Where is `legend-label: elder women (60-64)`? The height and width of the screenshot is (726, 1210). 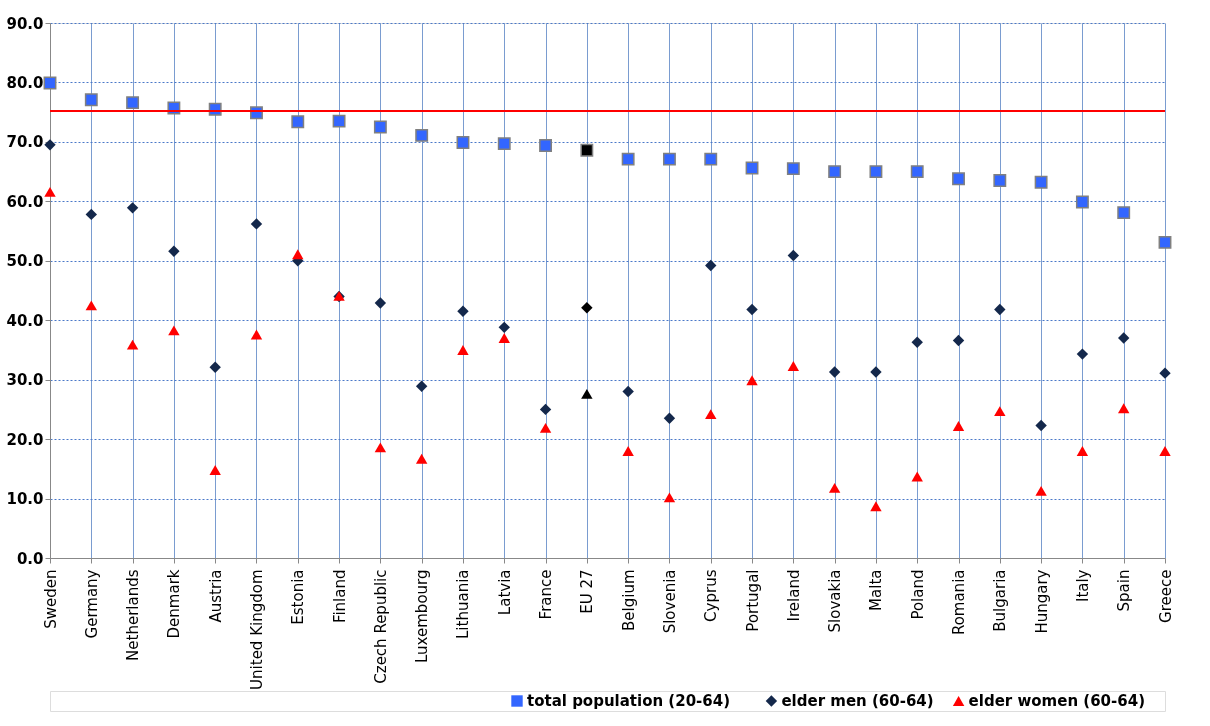
legend-label: elder women (60-64) is located at coordinates (1057, 701).